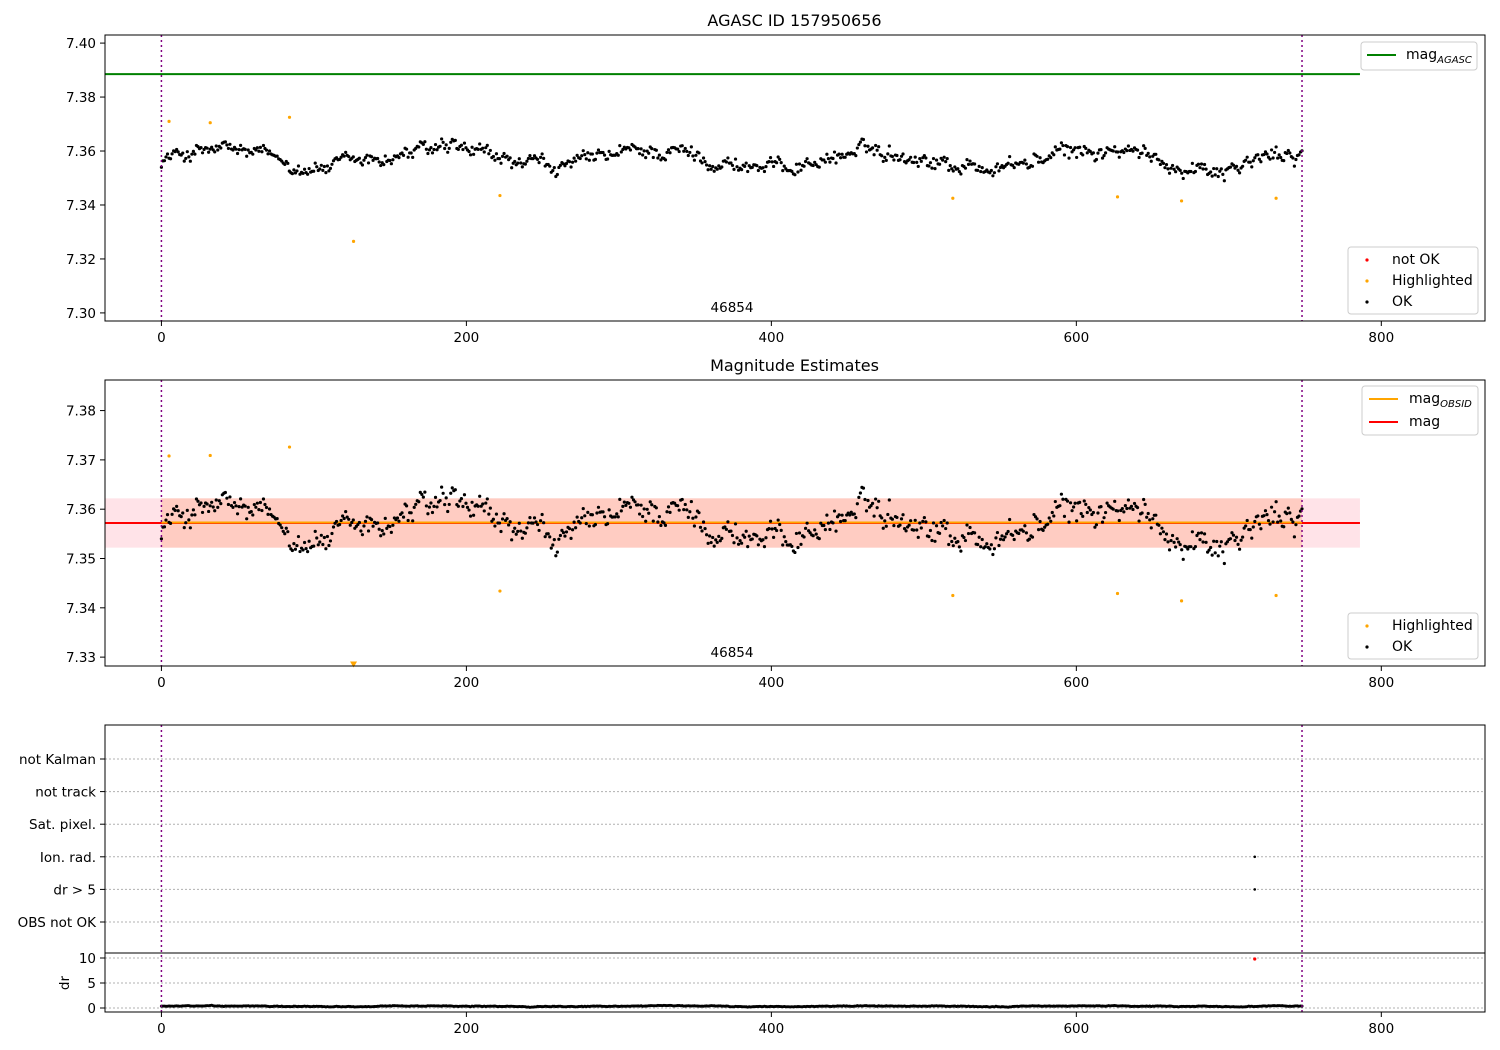 The height and width of the screenshot is (1050, 1500). What do you see at coordinates (1367, 302) in the screenshot?
I see `legend-ok-marker` at bounding box center [1367, 302].